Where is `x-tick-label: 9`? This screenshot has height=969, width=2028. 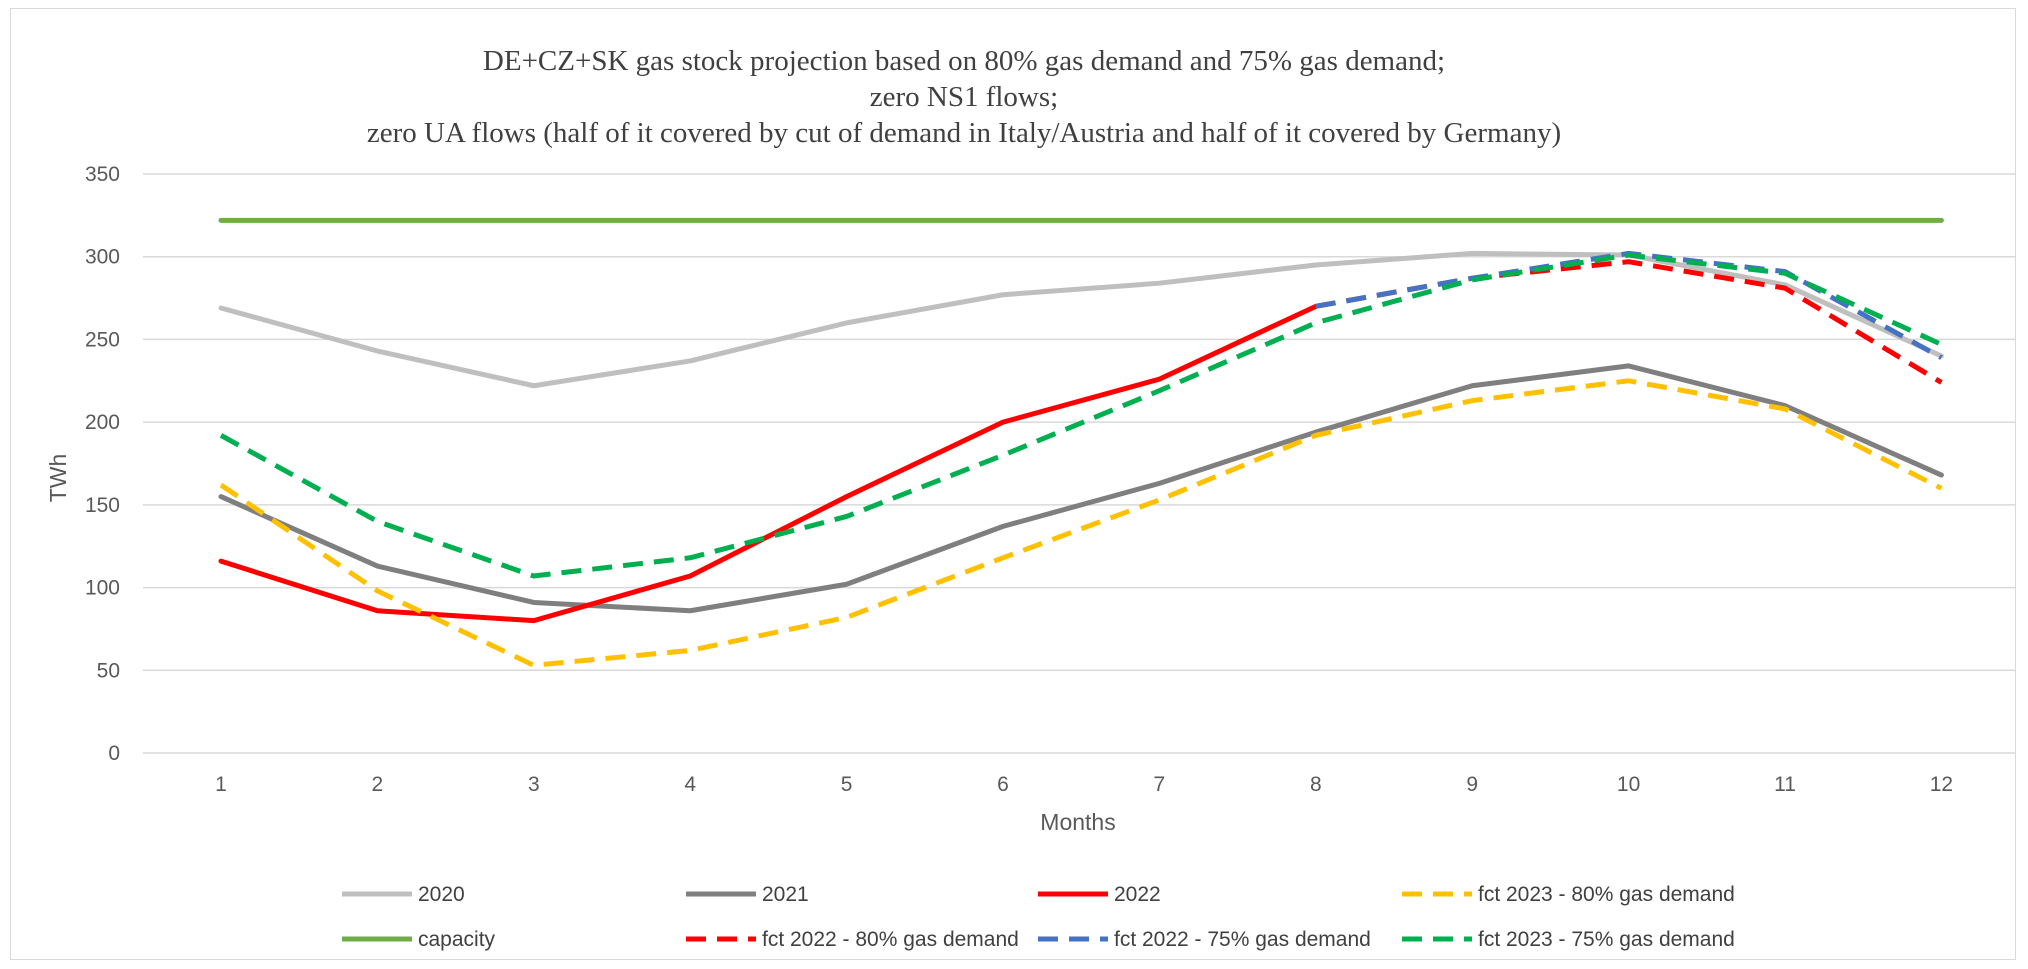 x-tick-label: 9 is located at coordinates (1472, 784).